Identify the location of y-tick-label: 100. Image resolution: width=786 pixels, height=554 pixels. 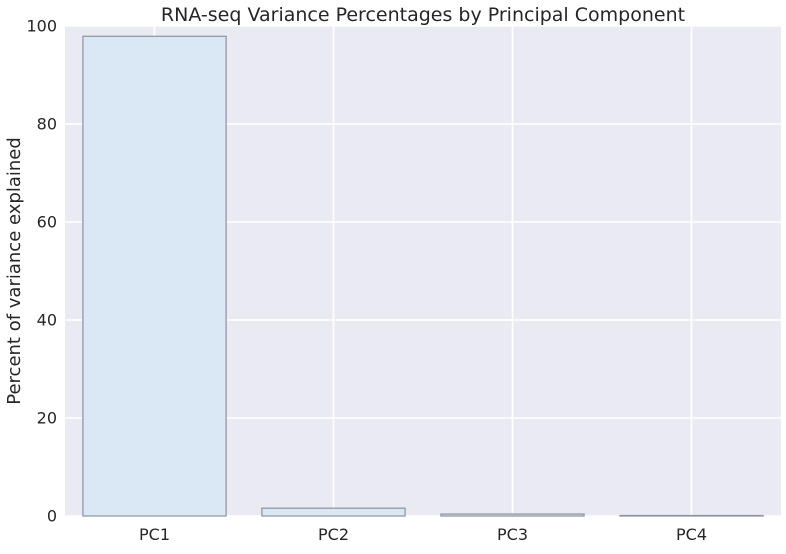
(41, 26).